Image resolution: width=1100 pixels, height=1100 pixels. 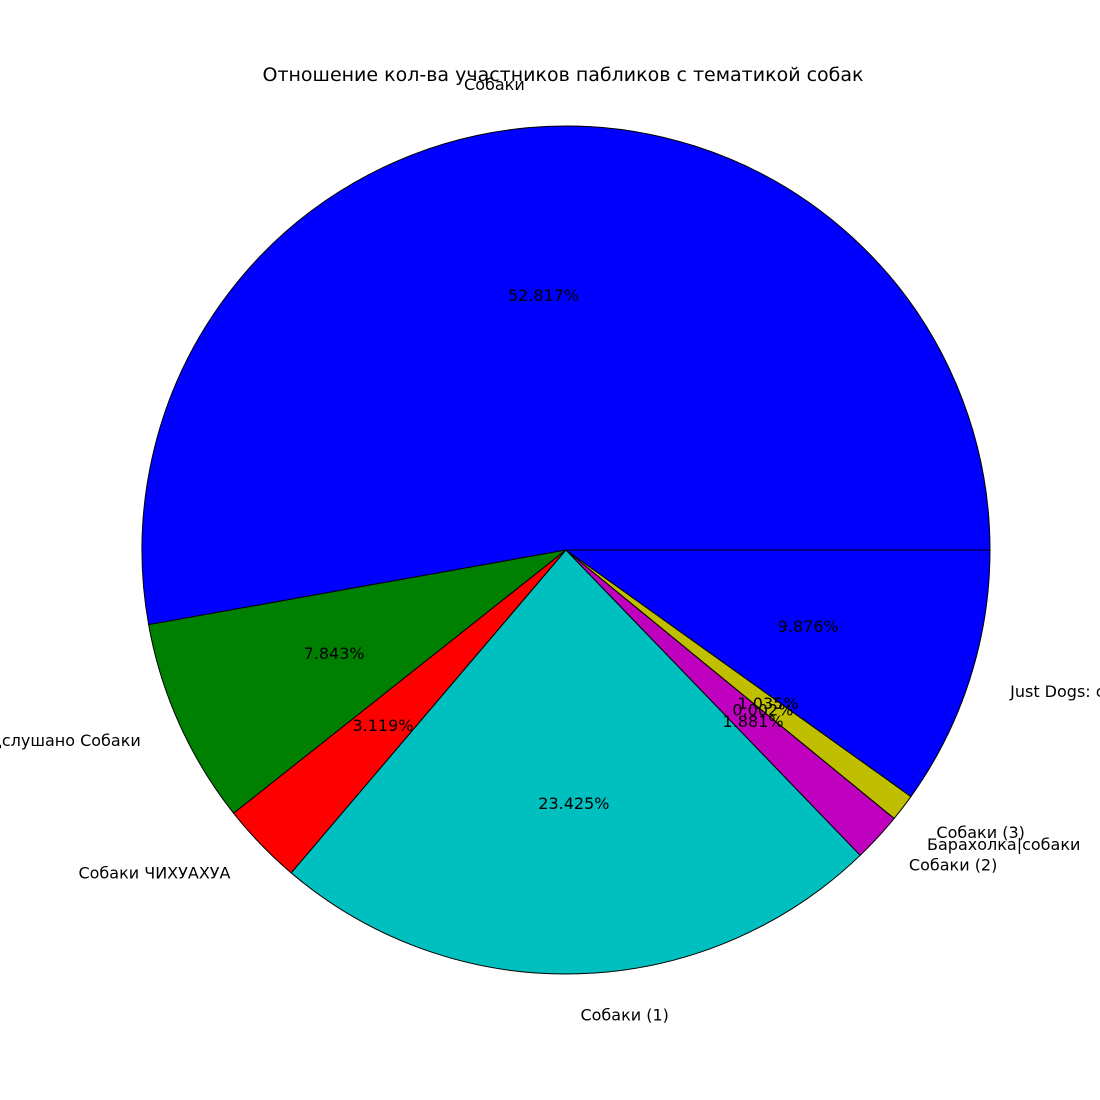 What do you see at coordinates (980, 832) in the screenshot?
I see `slice-label: Собаки (3)` at bounding box center [980, 832].